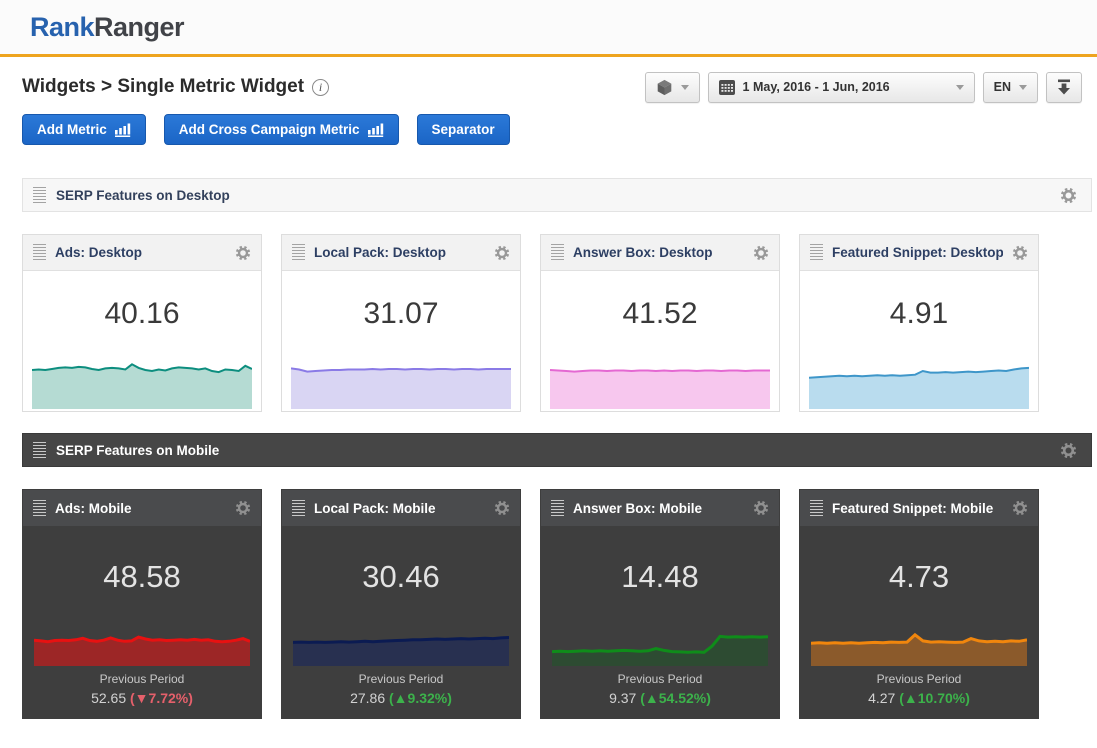 The height and width of the screenshot is (748, 1097). I want to click on separator-button: Separator, so click(463, 129).